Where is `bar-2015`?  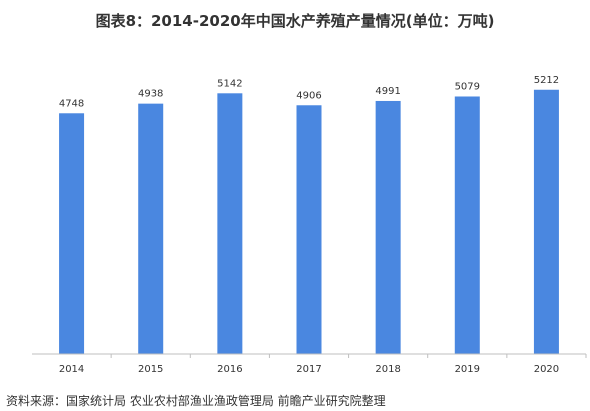
bar-2015 is located at coordinates (151, 228).